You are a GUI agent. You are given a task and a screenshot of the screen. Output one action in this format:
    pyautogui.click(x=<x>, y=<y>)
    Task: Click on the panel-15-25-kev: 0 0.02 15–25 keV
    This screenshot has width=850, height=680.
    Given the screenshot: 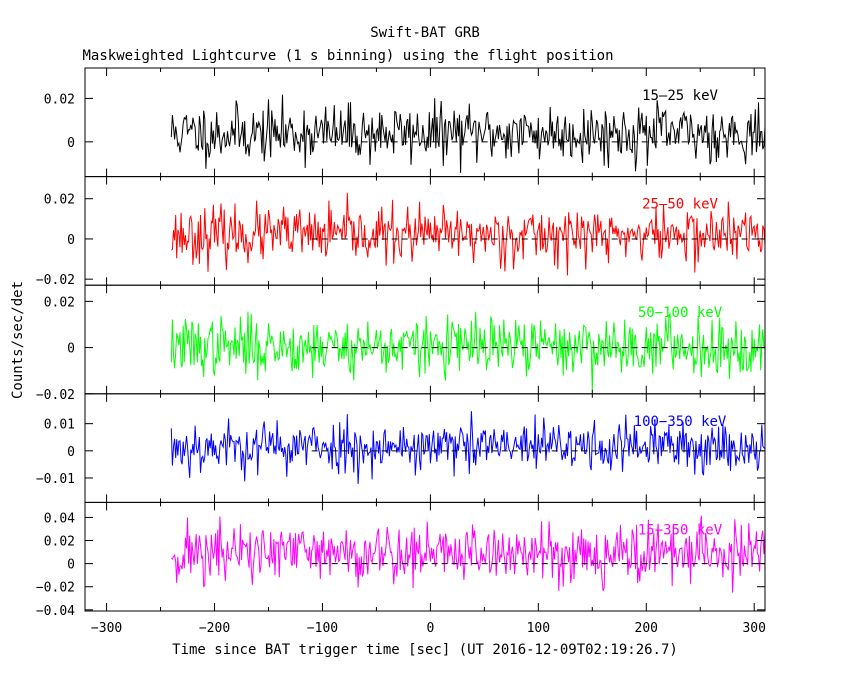 What is the action you would take?
    pyautogui.click(x=405, y=122)
    